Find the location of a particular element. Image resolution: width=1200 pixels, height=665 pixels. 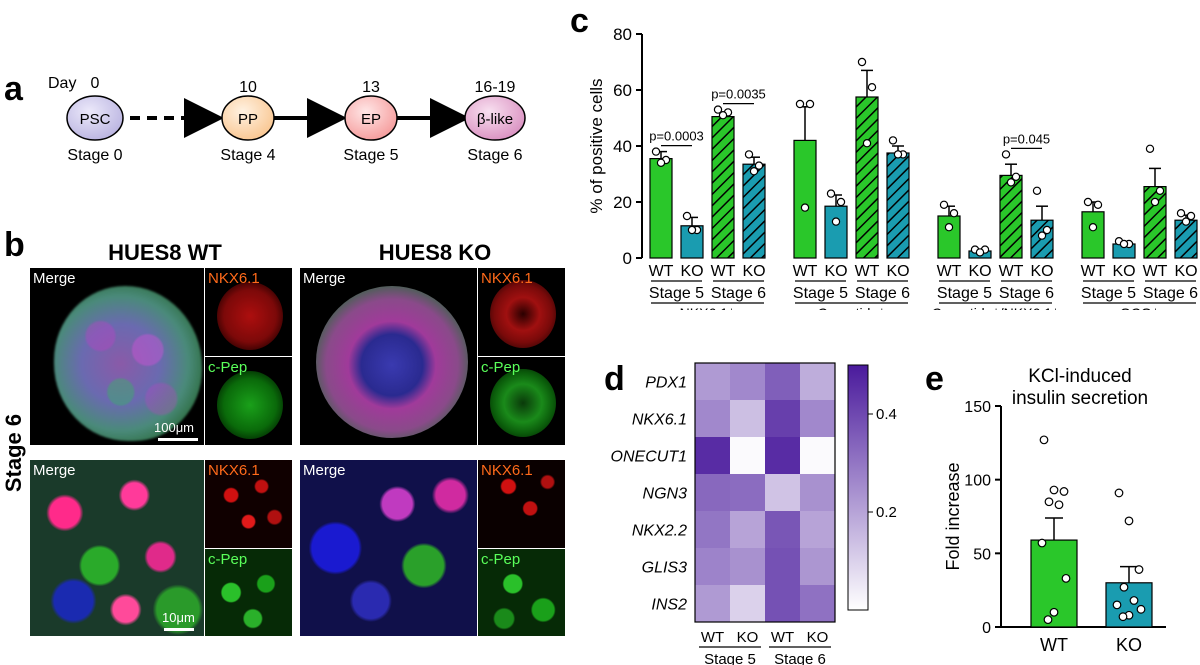

stage-6-label: Stage 6 is located at coordinates (494, 155).